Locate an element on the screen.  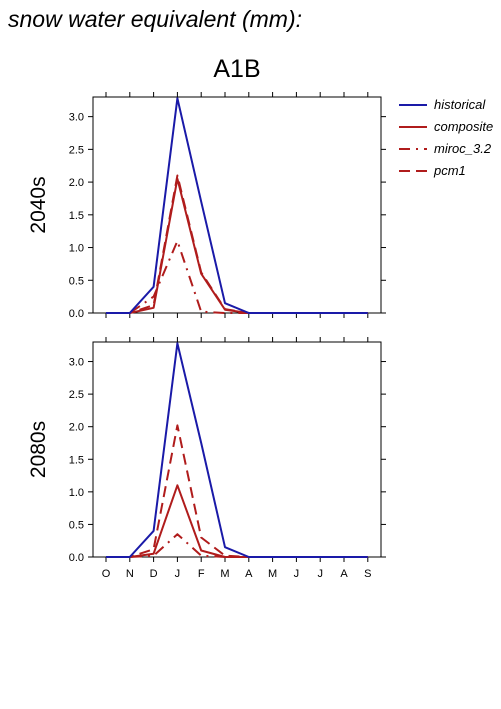
legend-item-historical: historical is located at coordinates (450, 106).